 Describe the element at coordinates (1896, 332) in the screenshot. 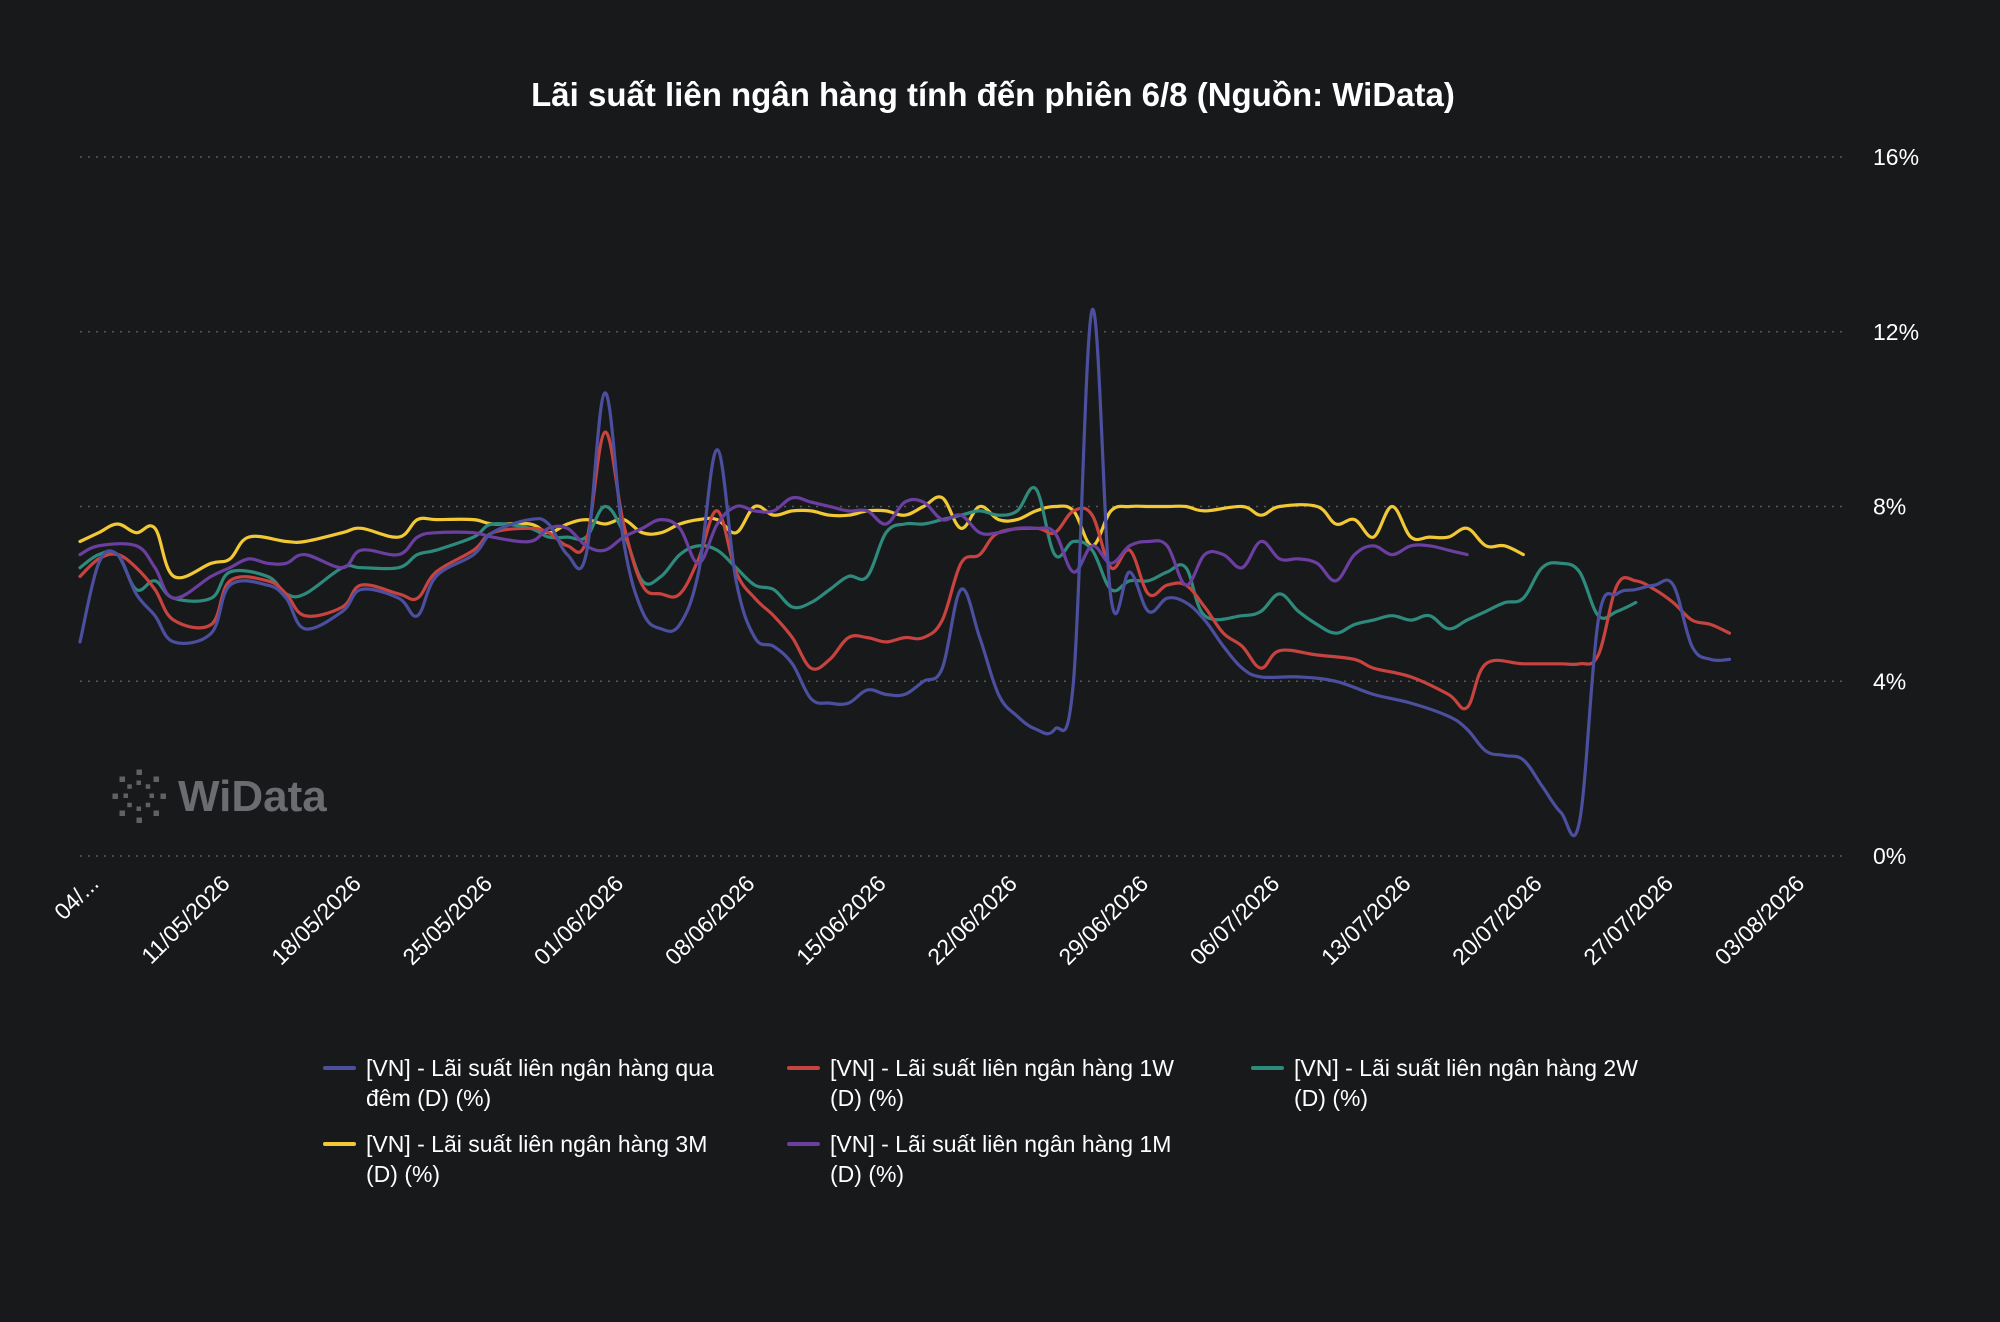

I see `y-tick-label: 12%` at that location.